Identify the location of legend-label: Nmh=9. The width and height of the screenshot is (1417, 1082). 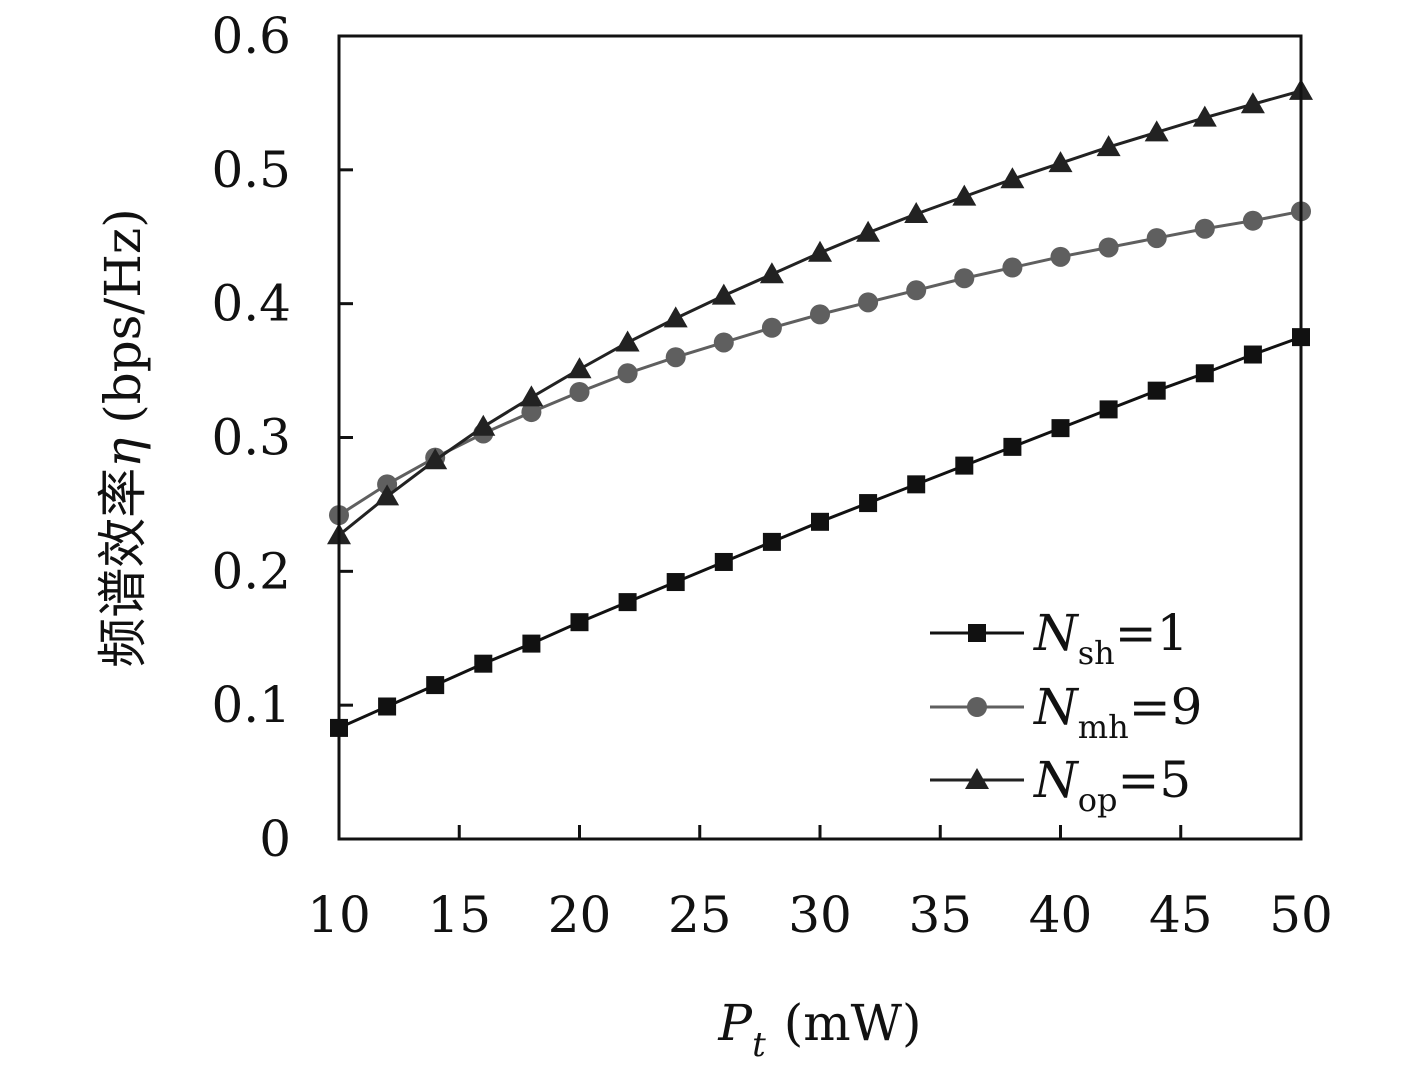
(1117, 712).